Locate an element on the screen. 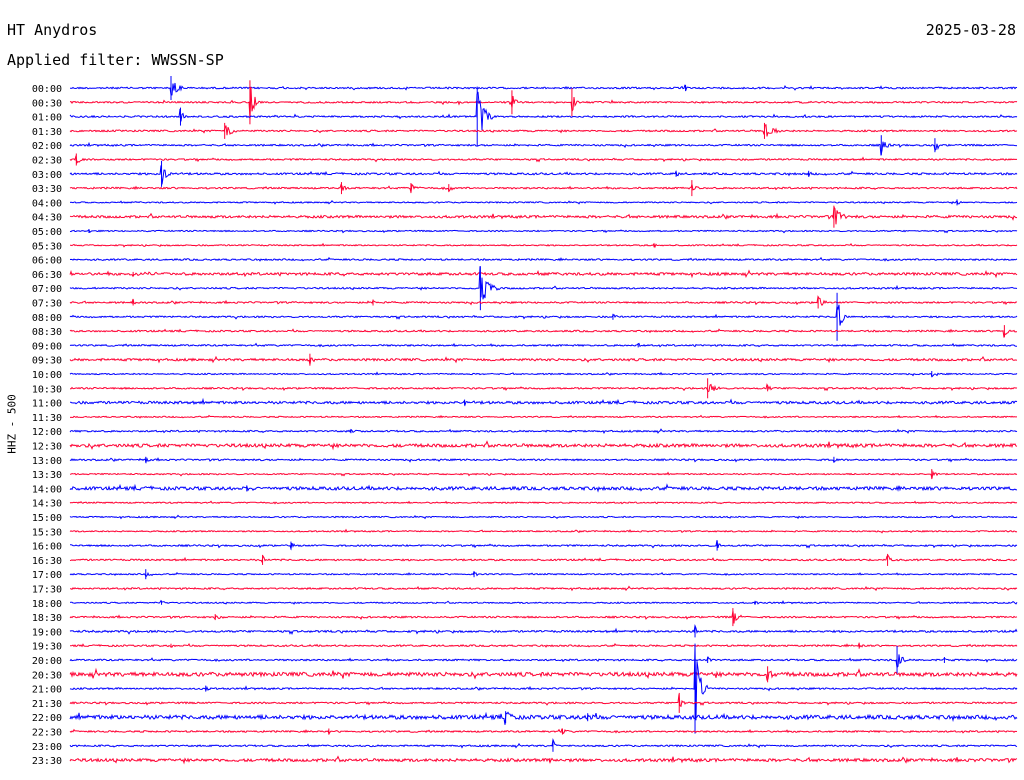 This screenshot has width=1024, height=780. time-label: 13:00 is located at coordinates (47, 461).